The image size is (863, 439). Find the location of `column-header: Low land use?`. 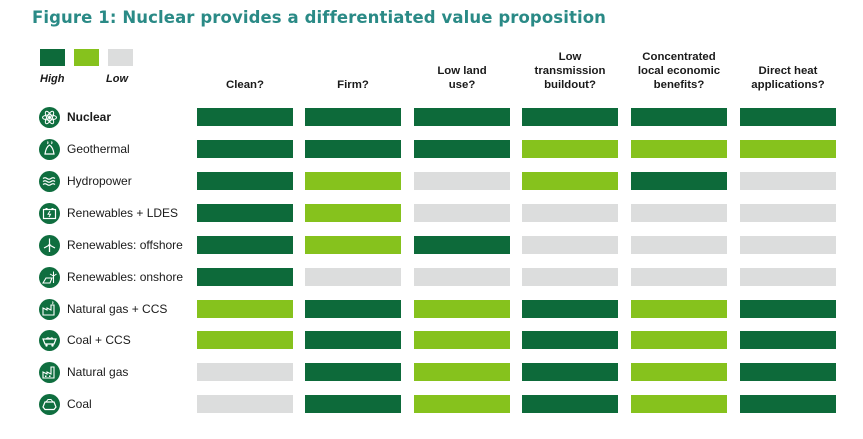

column-header: Low land use? is located at coordinates (462, 78).